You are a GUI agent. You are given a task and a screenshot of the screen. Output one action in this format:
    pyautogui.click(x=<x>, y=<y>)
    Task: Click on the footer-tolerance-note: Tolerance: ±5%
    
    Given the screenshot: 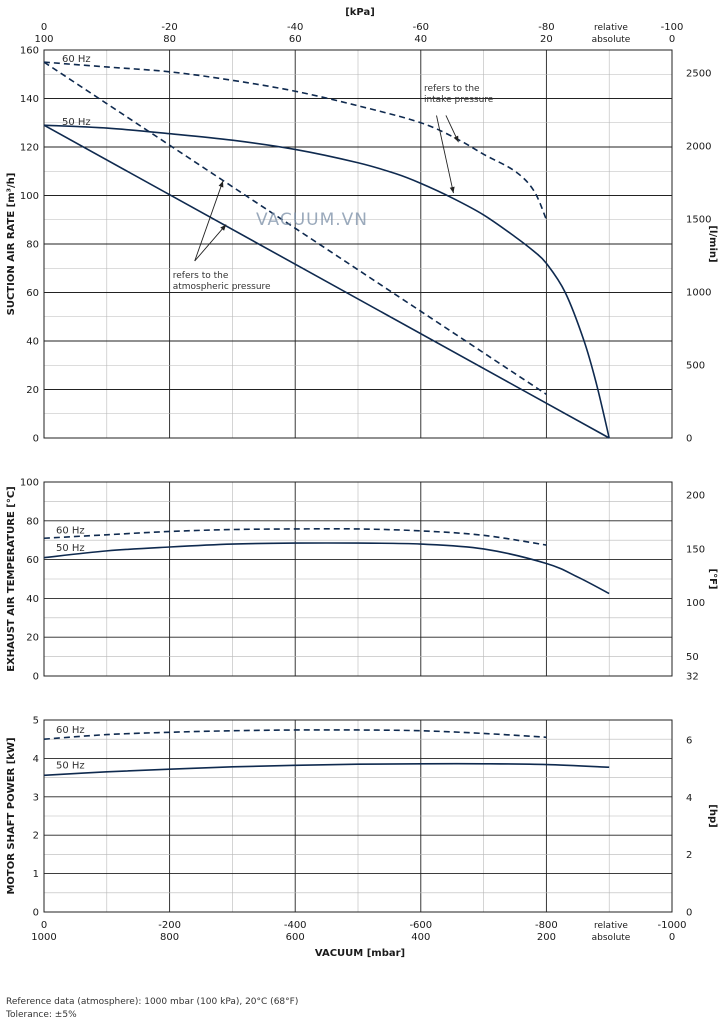 What is the action you would take?
    pyautogui.click(x=41, y=1015)
    